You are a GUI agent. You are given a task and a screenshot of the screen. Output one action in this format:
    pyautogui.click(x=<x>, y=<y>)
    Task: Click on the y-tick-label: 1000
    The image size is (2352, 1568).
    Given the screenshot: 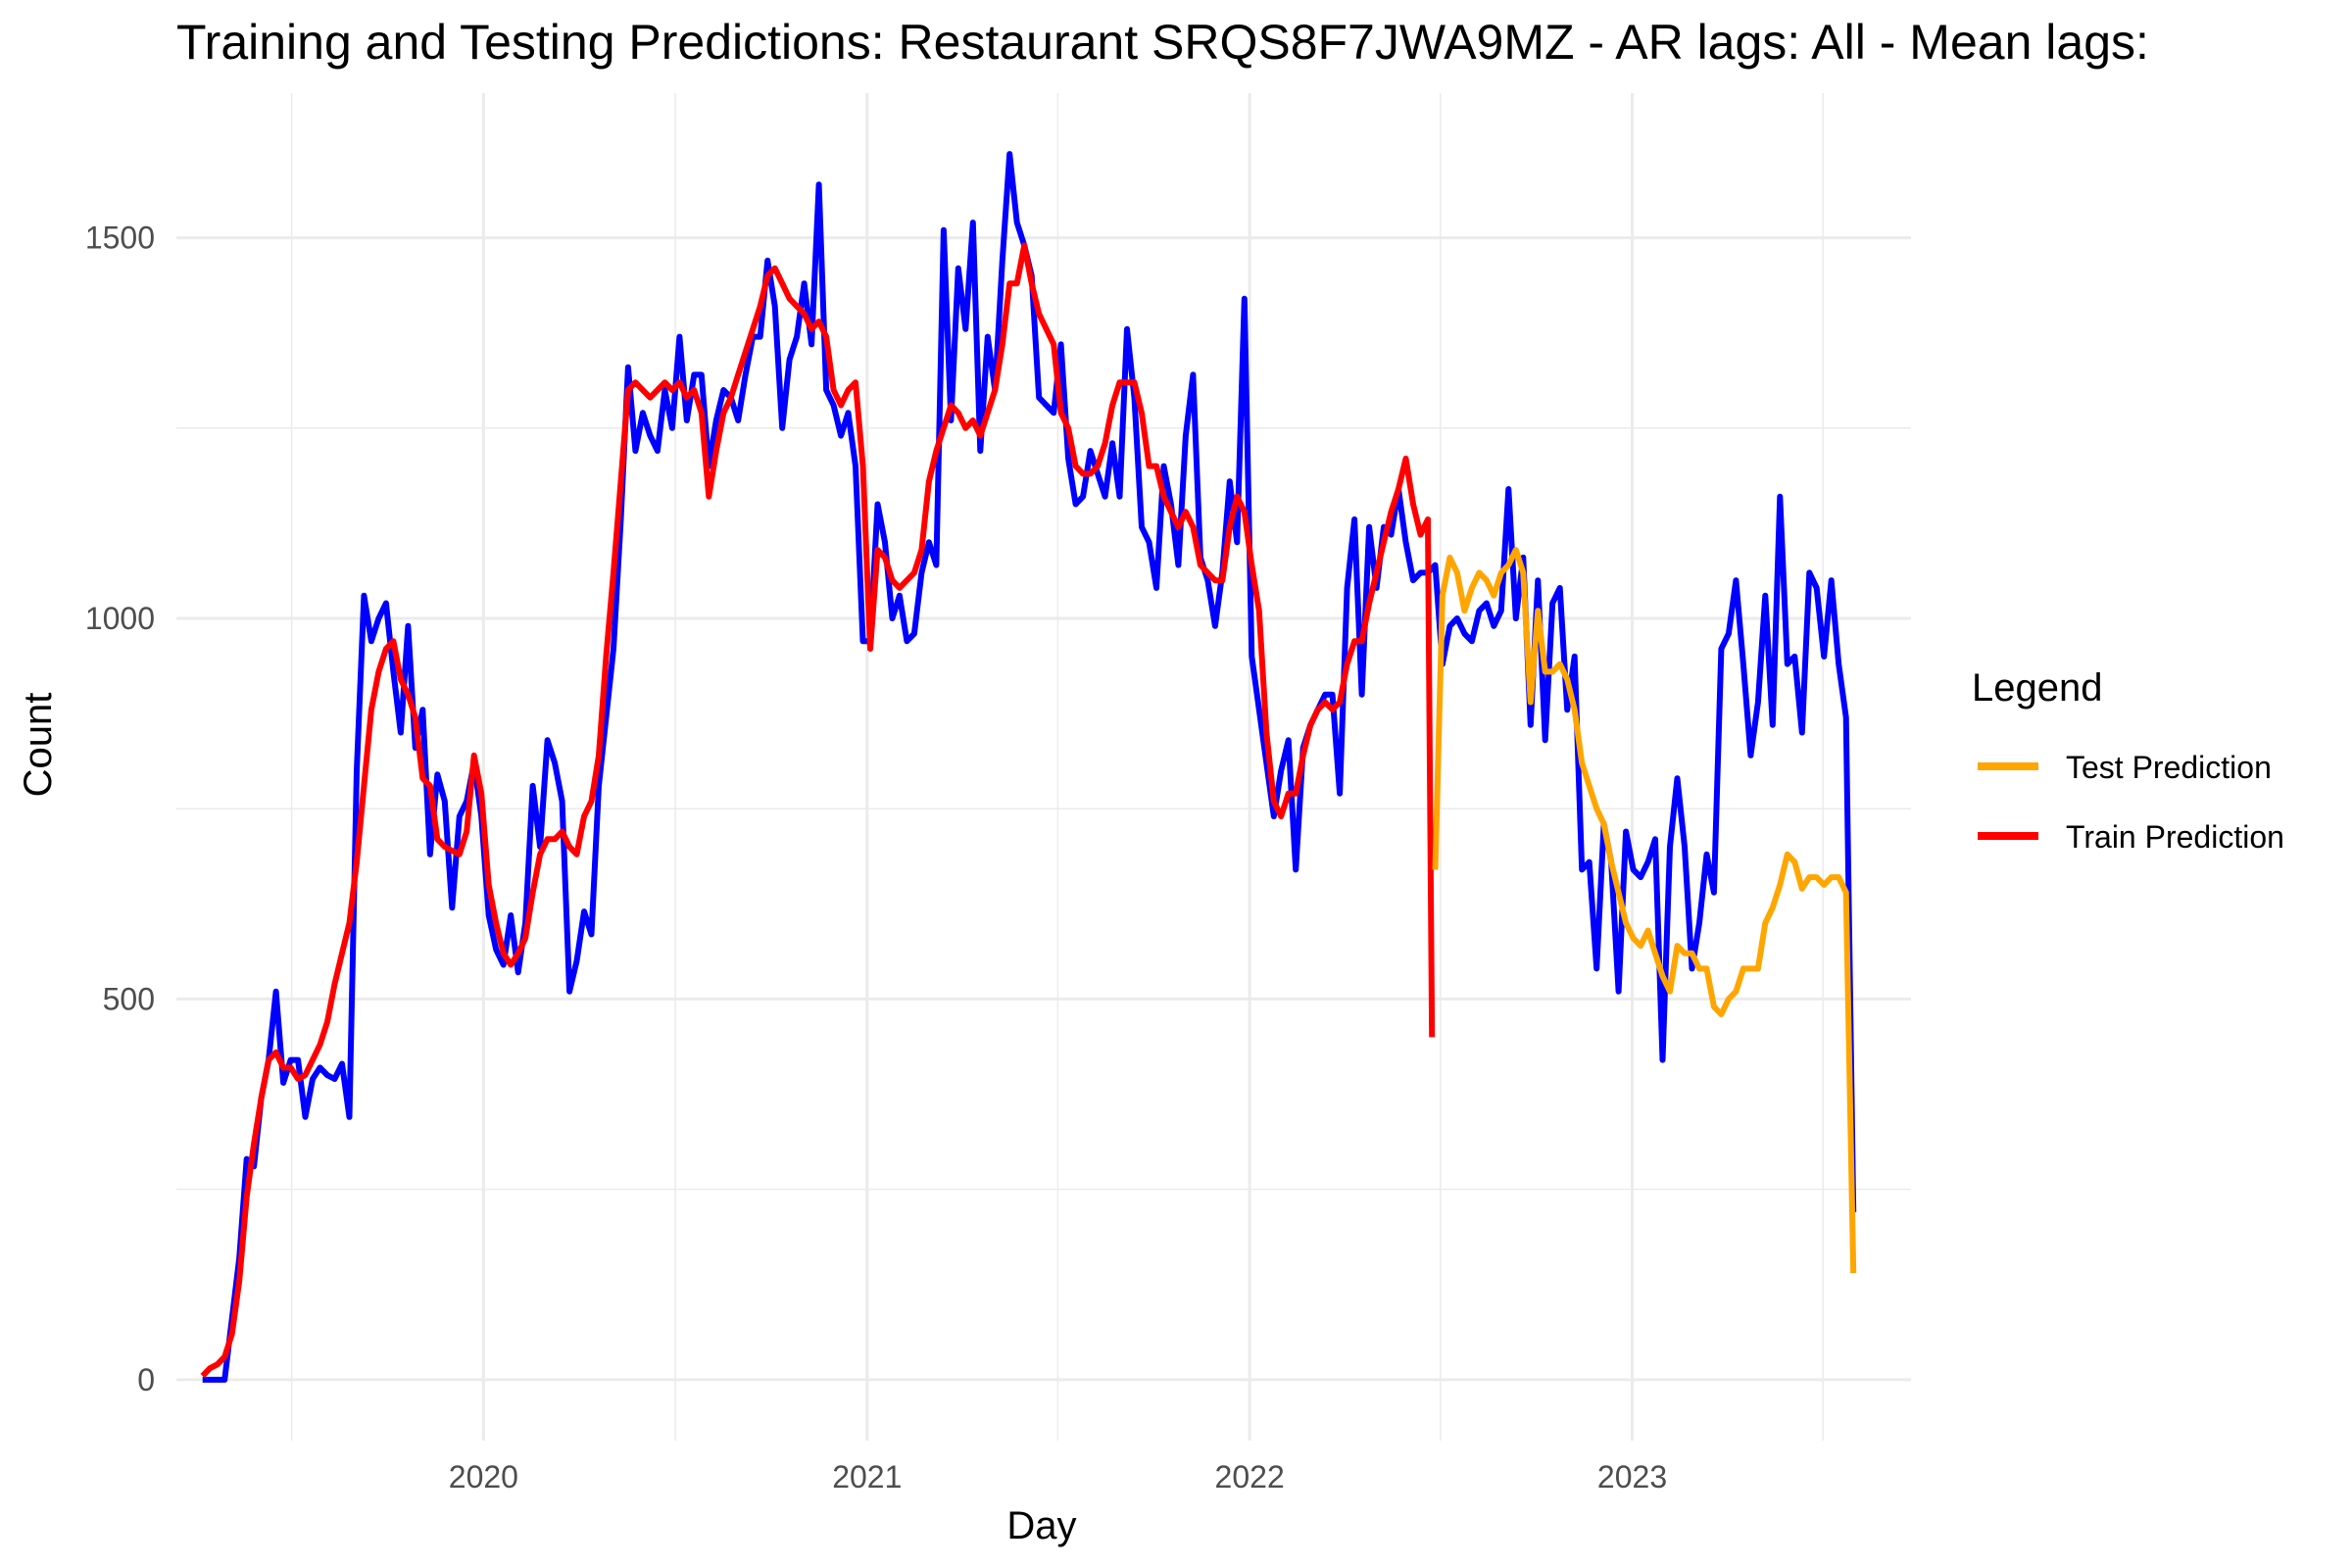 What is the action you would take?
    pyautogui.click(x=120, y=618)
    